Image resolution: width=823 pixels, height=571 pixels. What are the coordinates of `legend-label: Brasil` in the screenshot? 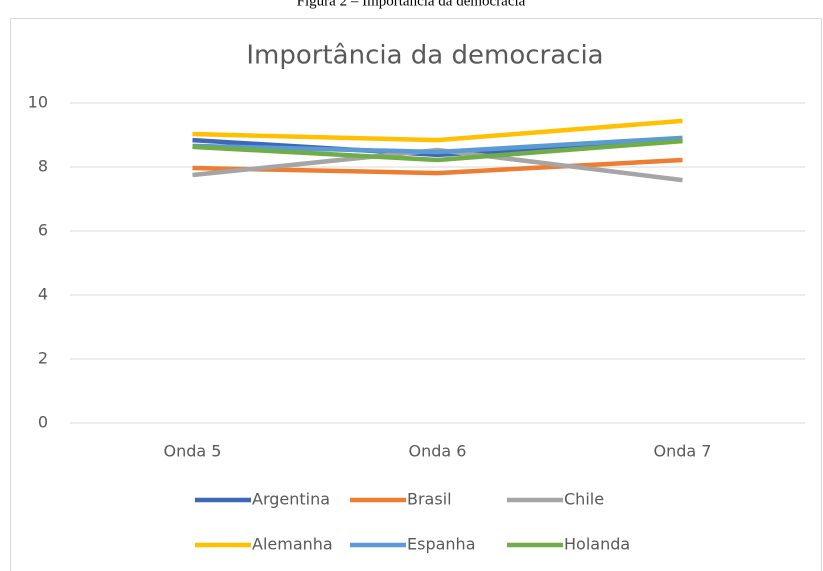 It's located at (429, 499).